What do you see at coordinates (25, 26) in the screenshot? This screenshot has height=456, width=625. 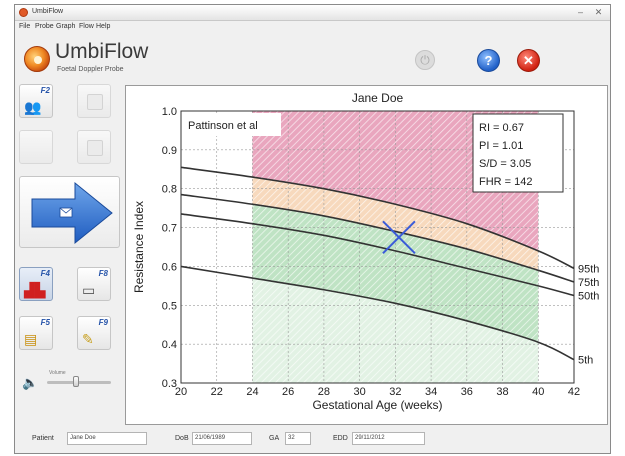 I see `menu-file: File` at bounding box center [25, 26].